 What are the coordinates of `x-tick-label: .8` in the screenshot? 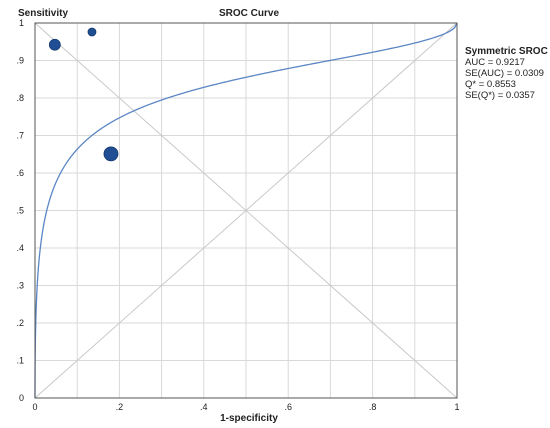 It's located at (373, 407).